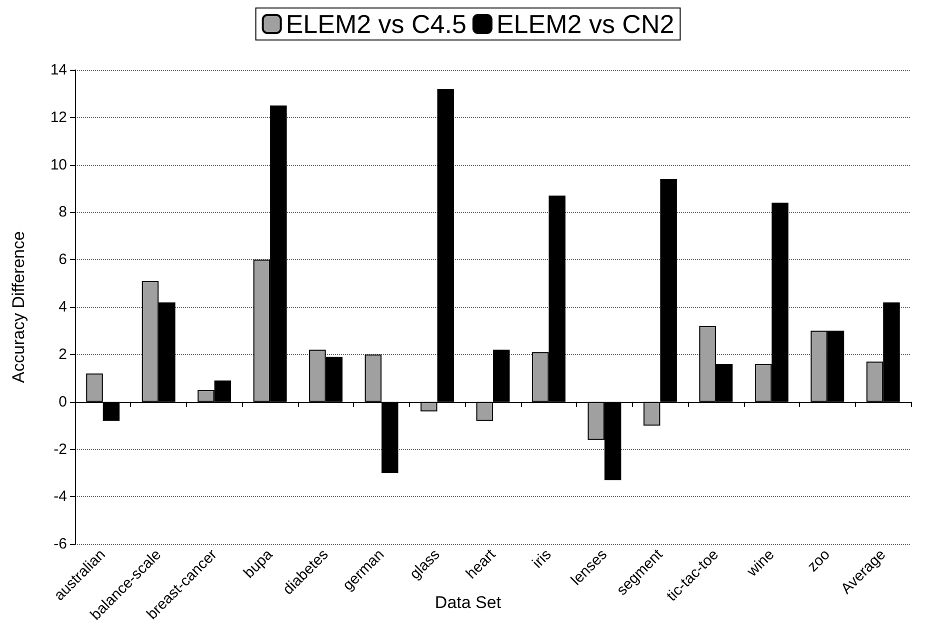  I want to click on y-tick-label: 4, so click(62, 307).